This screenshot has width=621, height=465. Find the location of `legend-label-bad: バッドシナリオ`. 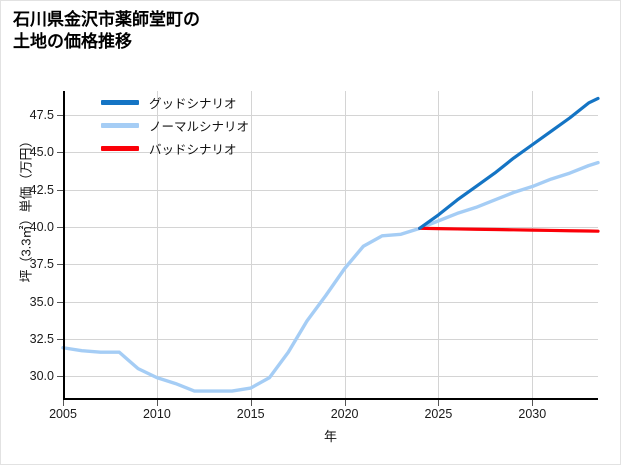

legend-label-bad: バッドシナリオ is located at coordinates (193, 150).